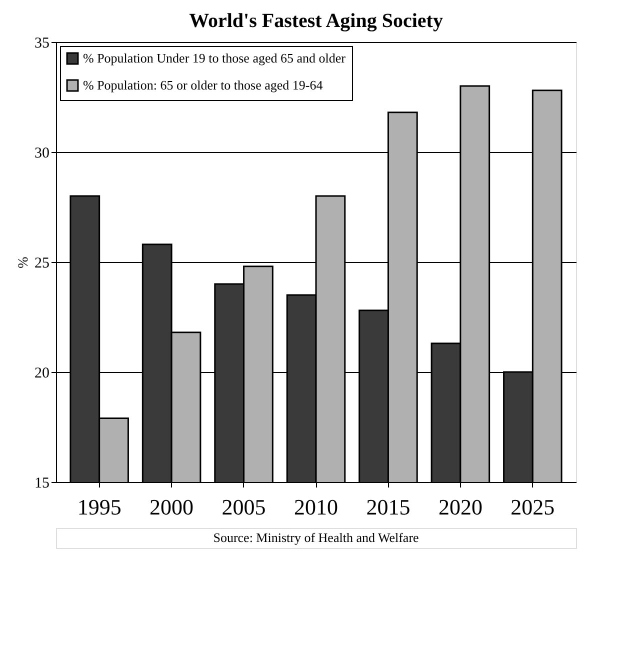 This screenshot has width=640, height=663. Describe the element at coordinates (172, 507) in the screenshot. I see `x-tick-label: 2000` at that location.